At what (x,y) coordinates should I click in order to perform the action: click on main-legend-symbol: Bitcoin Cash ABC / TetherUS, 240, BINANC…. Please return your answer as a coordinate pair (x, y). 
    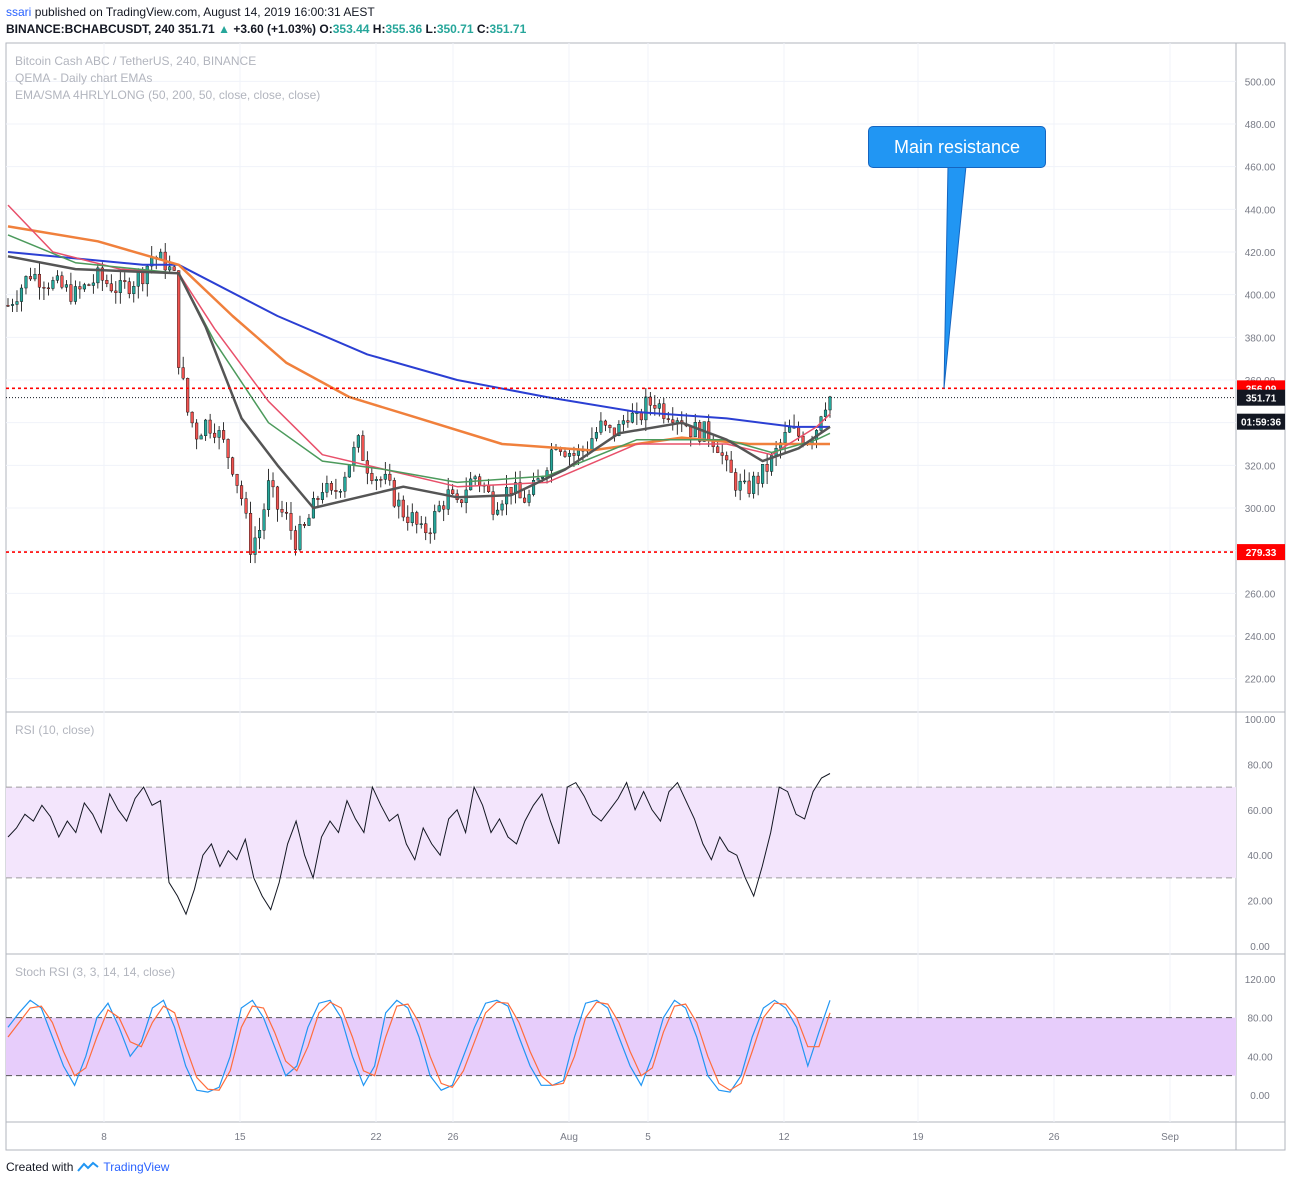
    Looking at the image, I should click on (136, 61).